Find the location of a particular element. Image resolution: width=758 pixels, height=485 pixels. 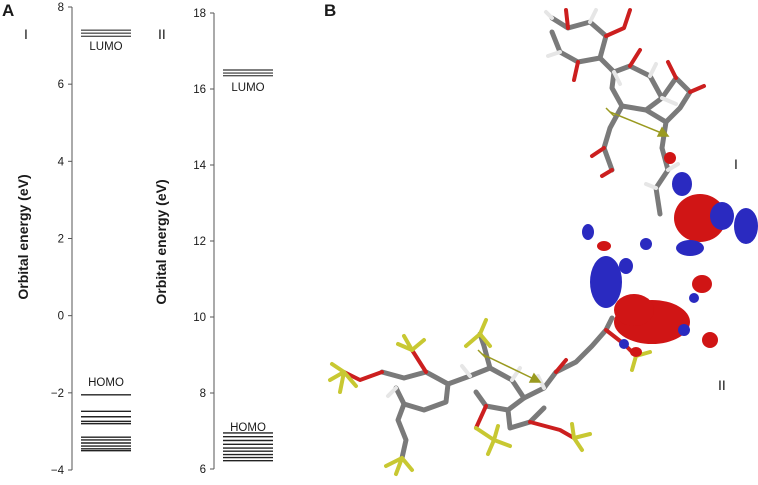

diagram-ii-title: II is located at coordinates (162, 34).